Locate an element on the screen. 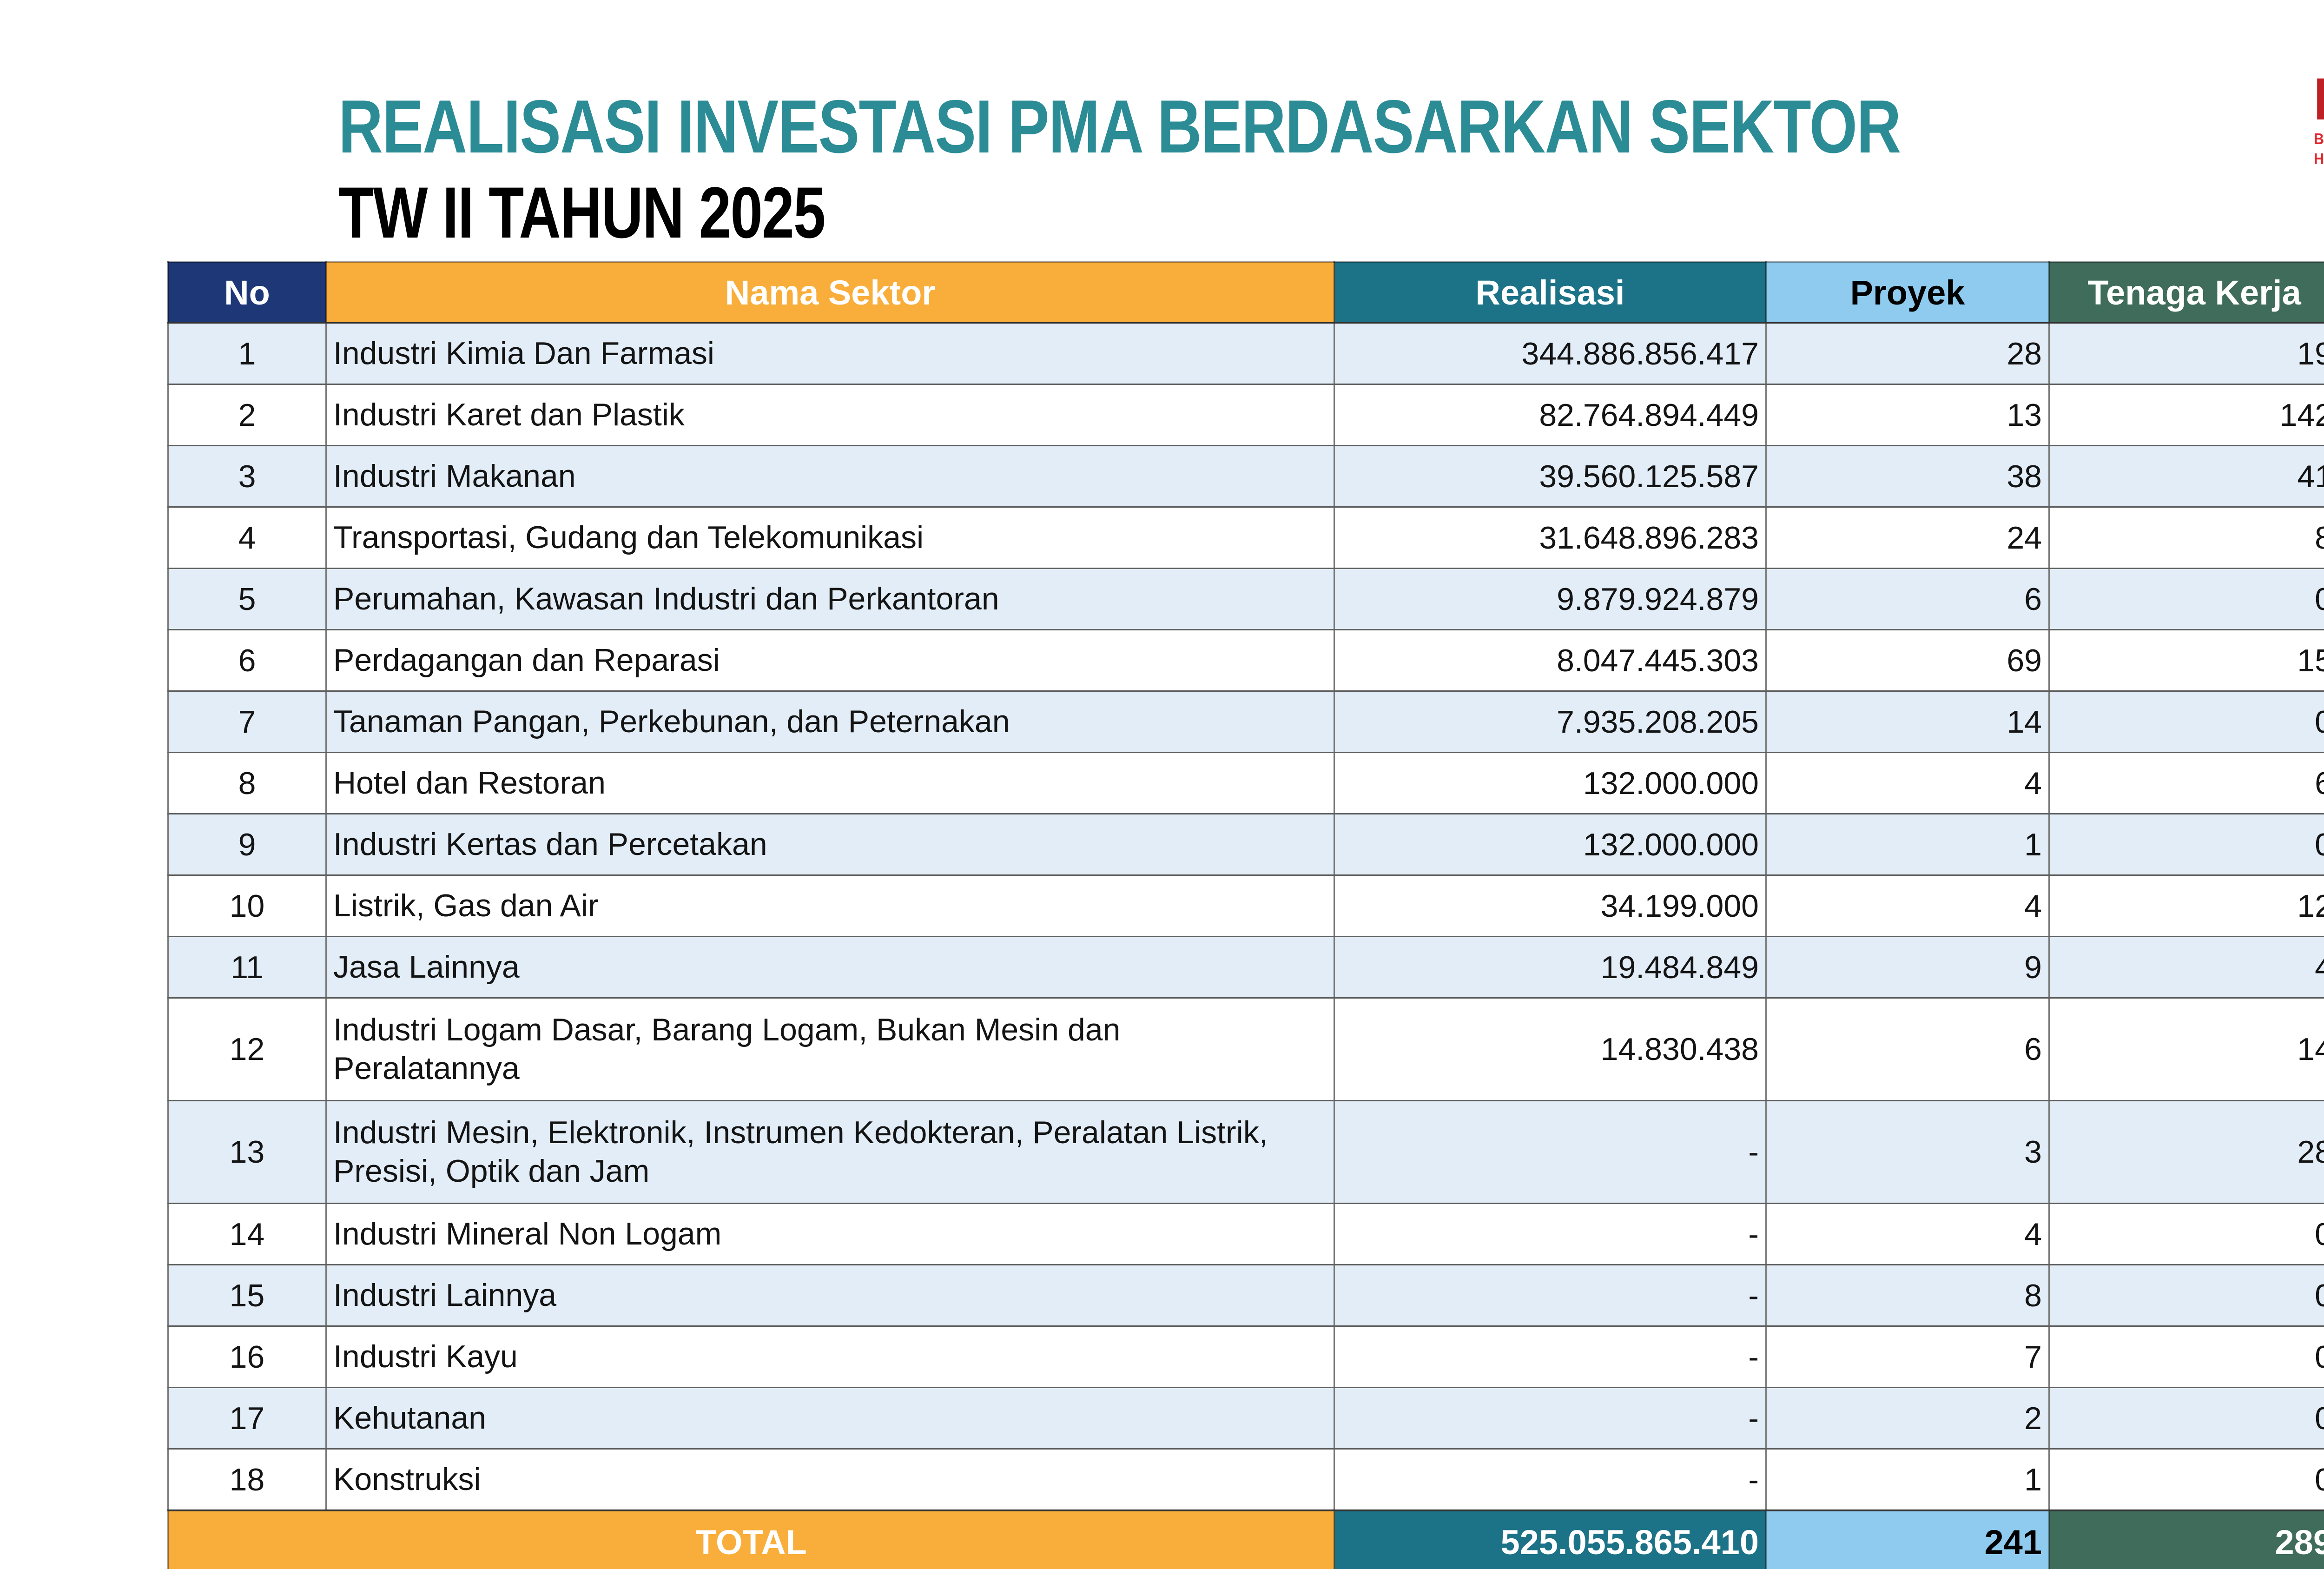 The height and width of the screenshot is (1569, 2324). col-header-tenaga_kerja: Tenaga Kerja is located at coordinates (2186, 292).